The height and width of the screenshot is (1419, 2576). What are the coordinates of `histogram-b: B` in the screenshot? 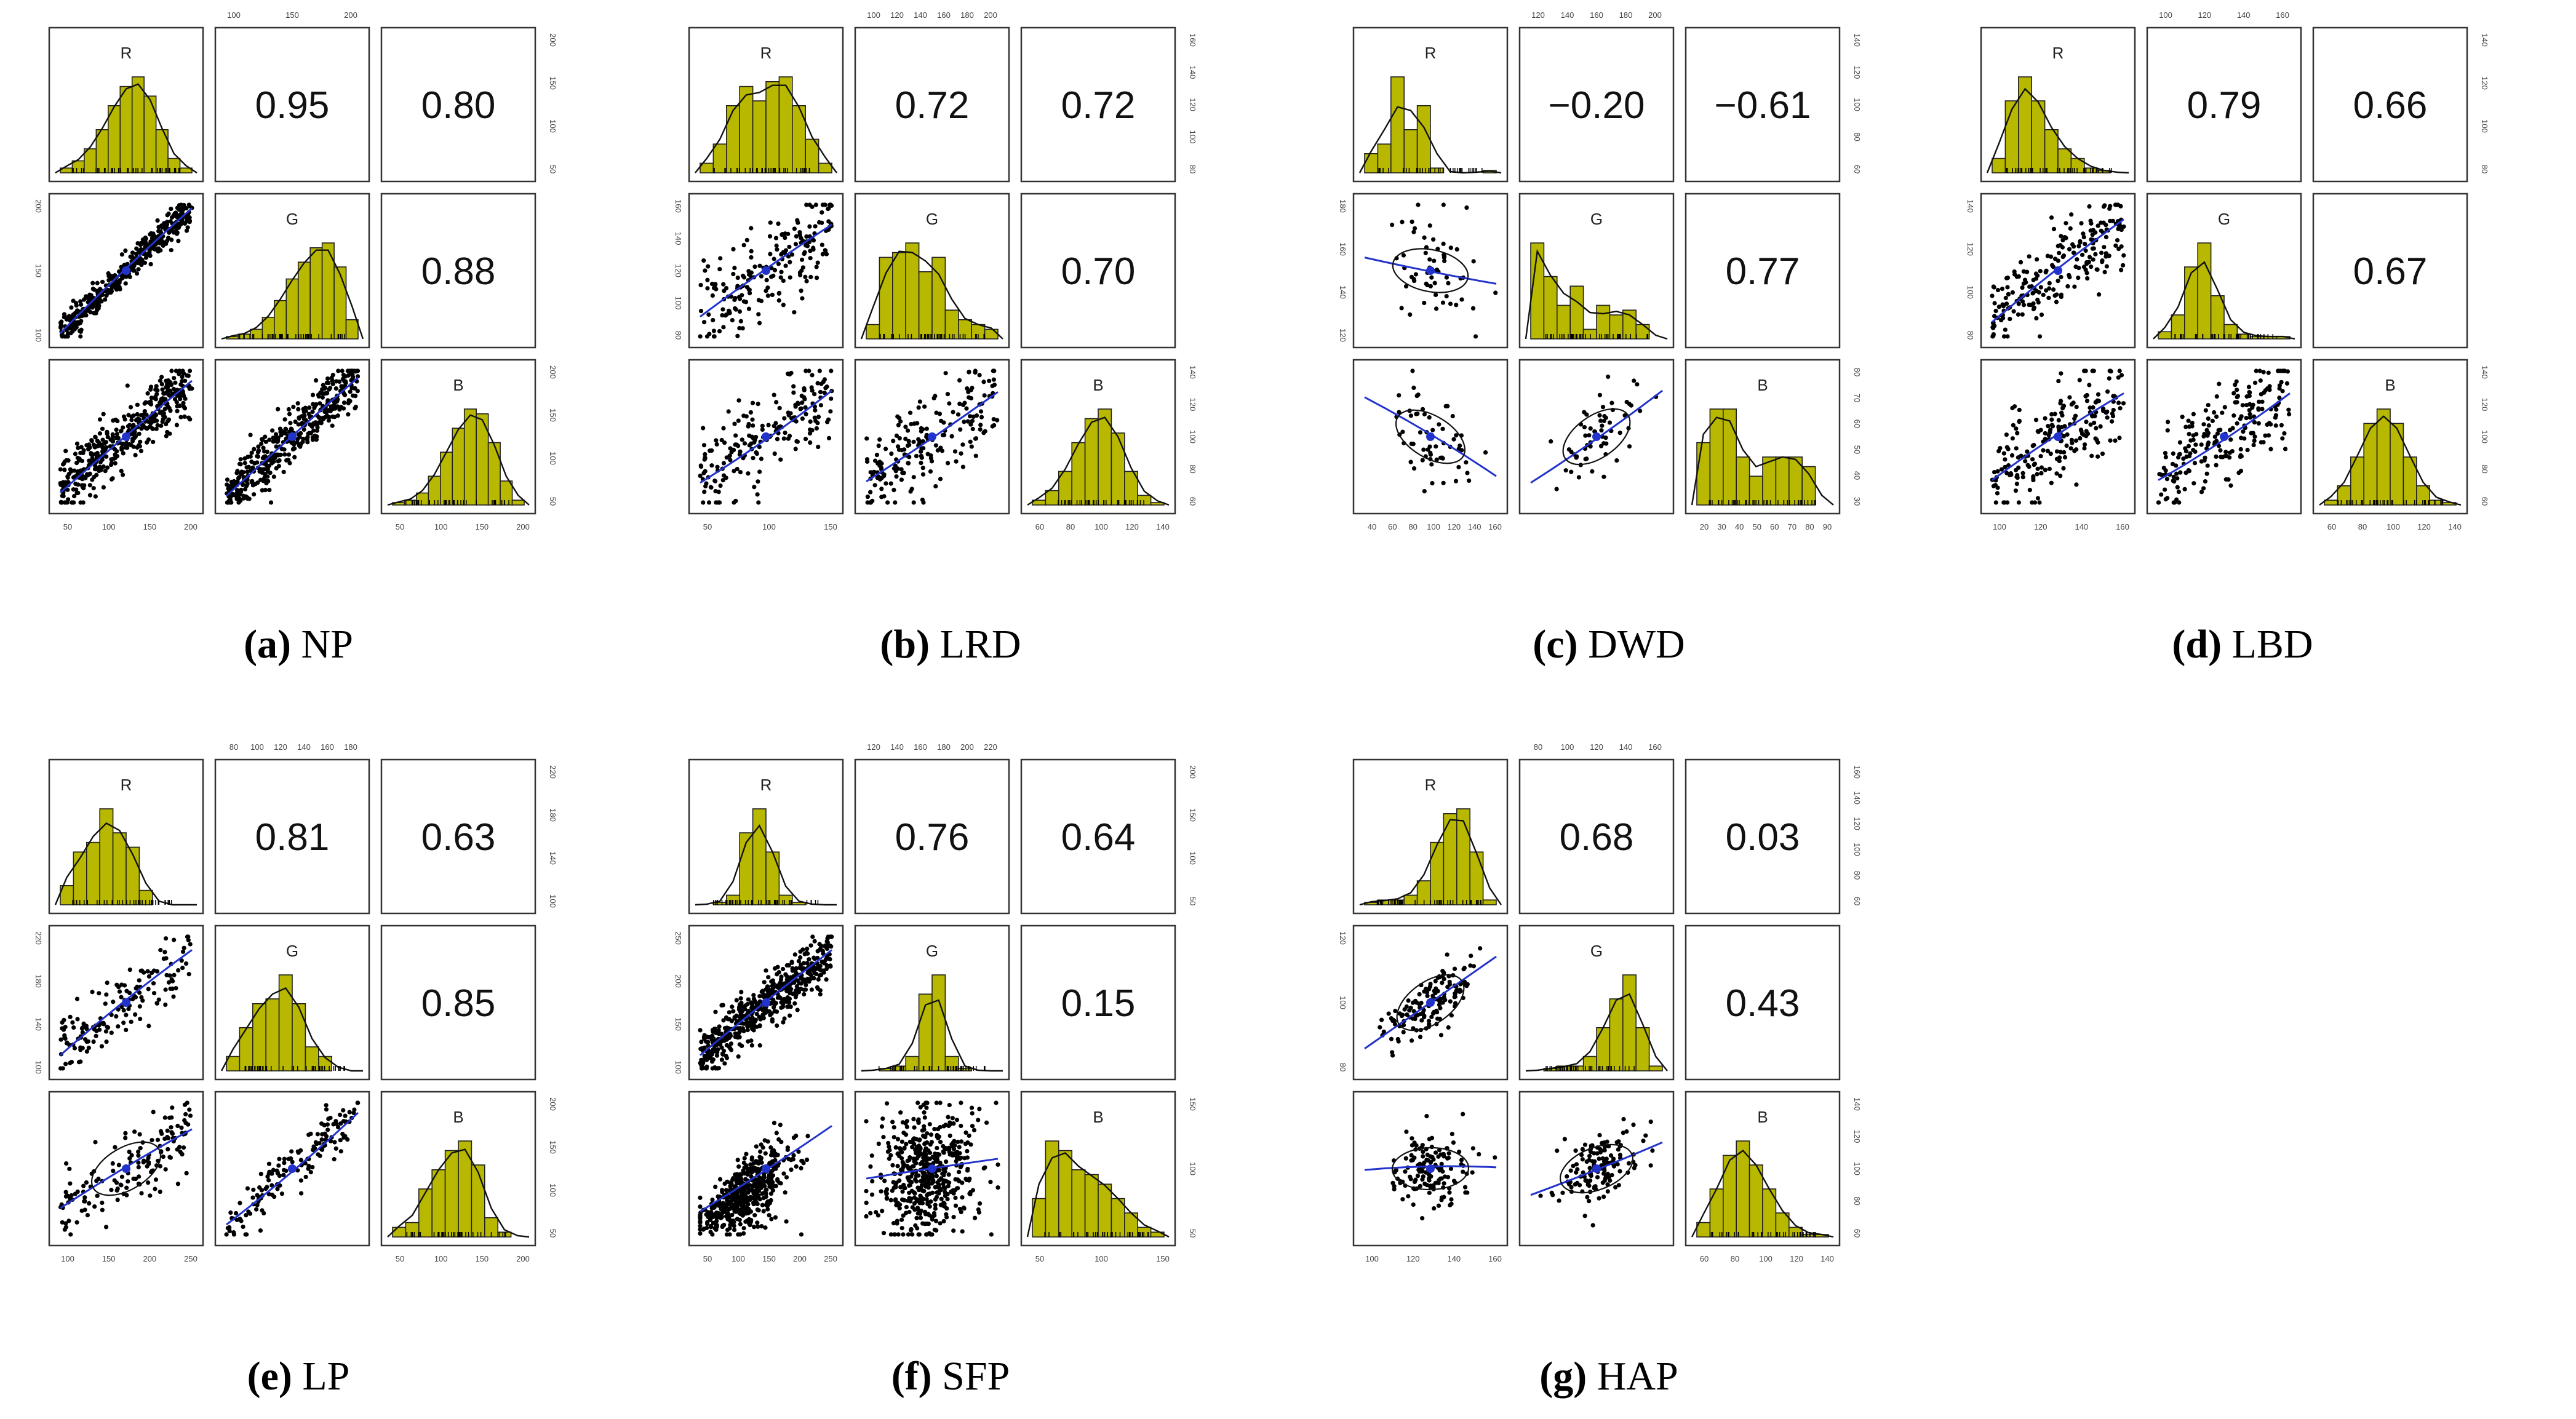 It's located at (458, 437).